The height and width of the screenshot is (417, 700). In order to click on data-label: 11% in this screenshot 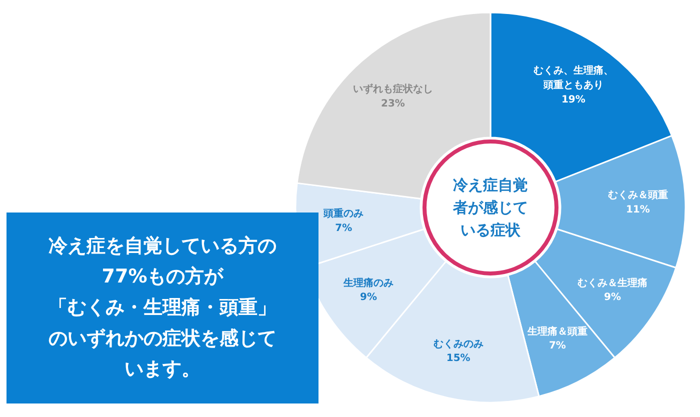, I will do `click(638, 210)`.